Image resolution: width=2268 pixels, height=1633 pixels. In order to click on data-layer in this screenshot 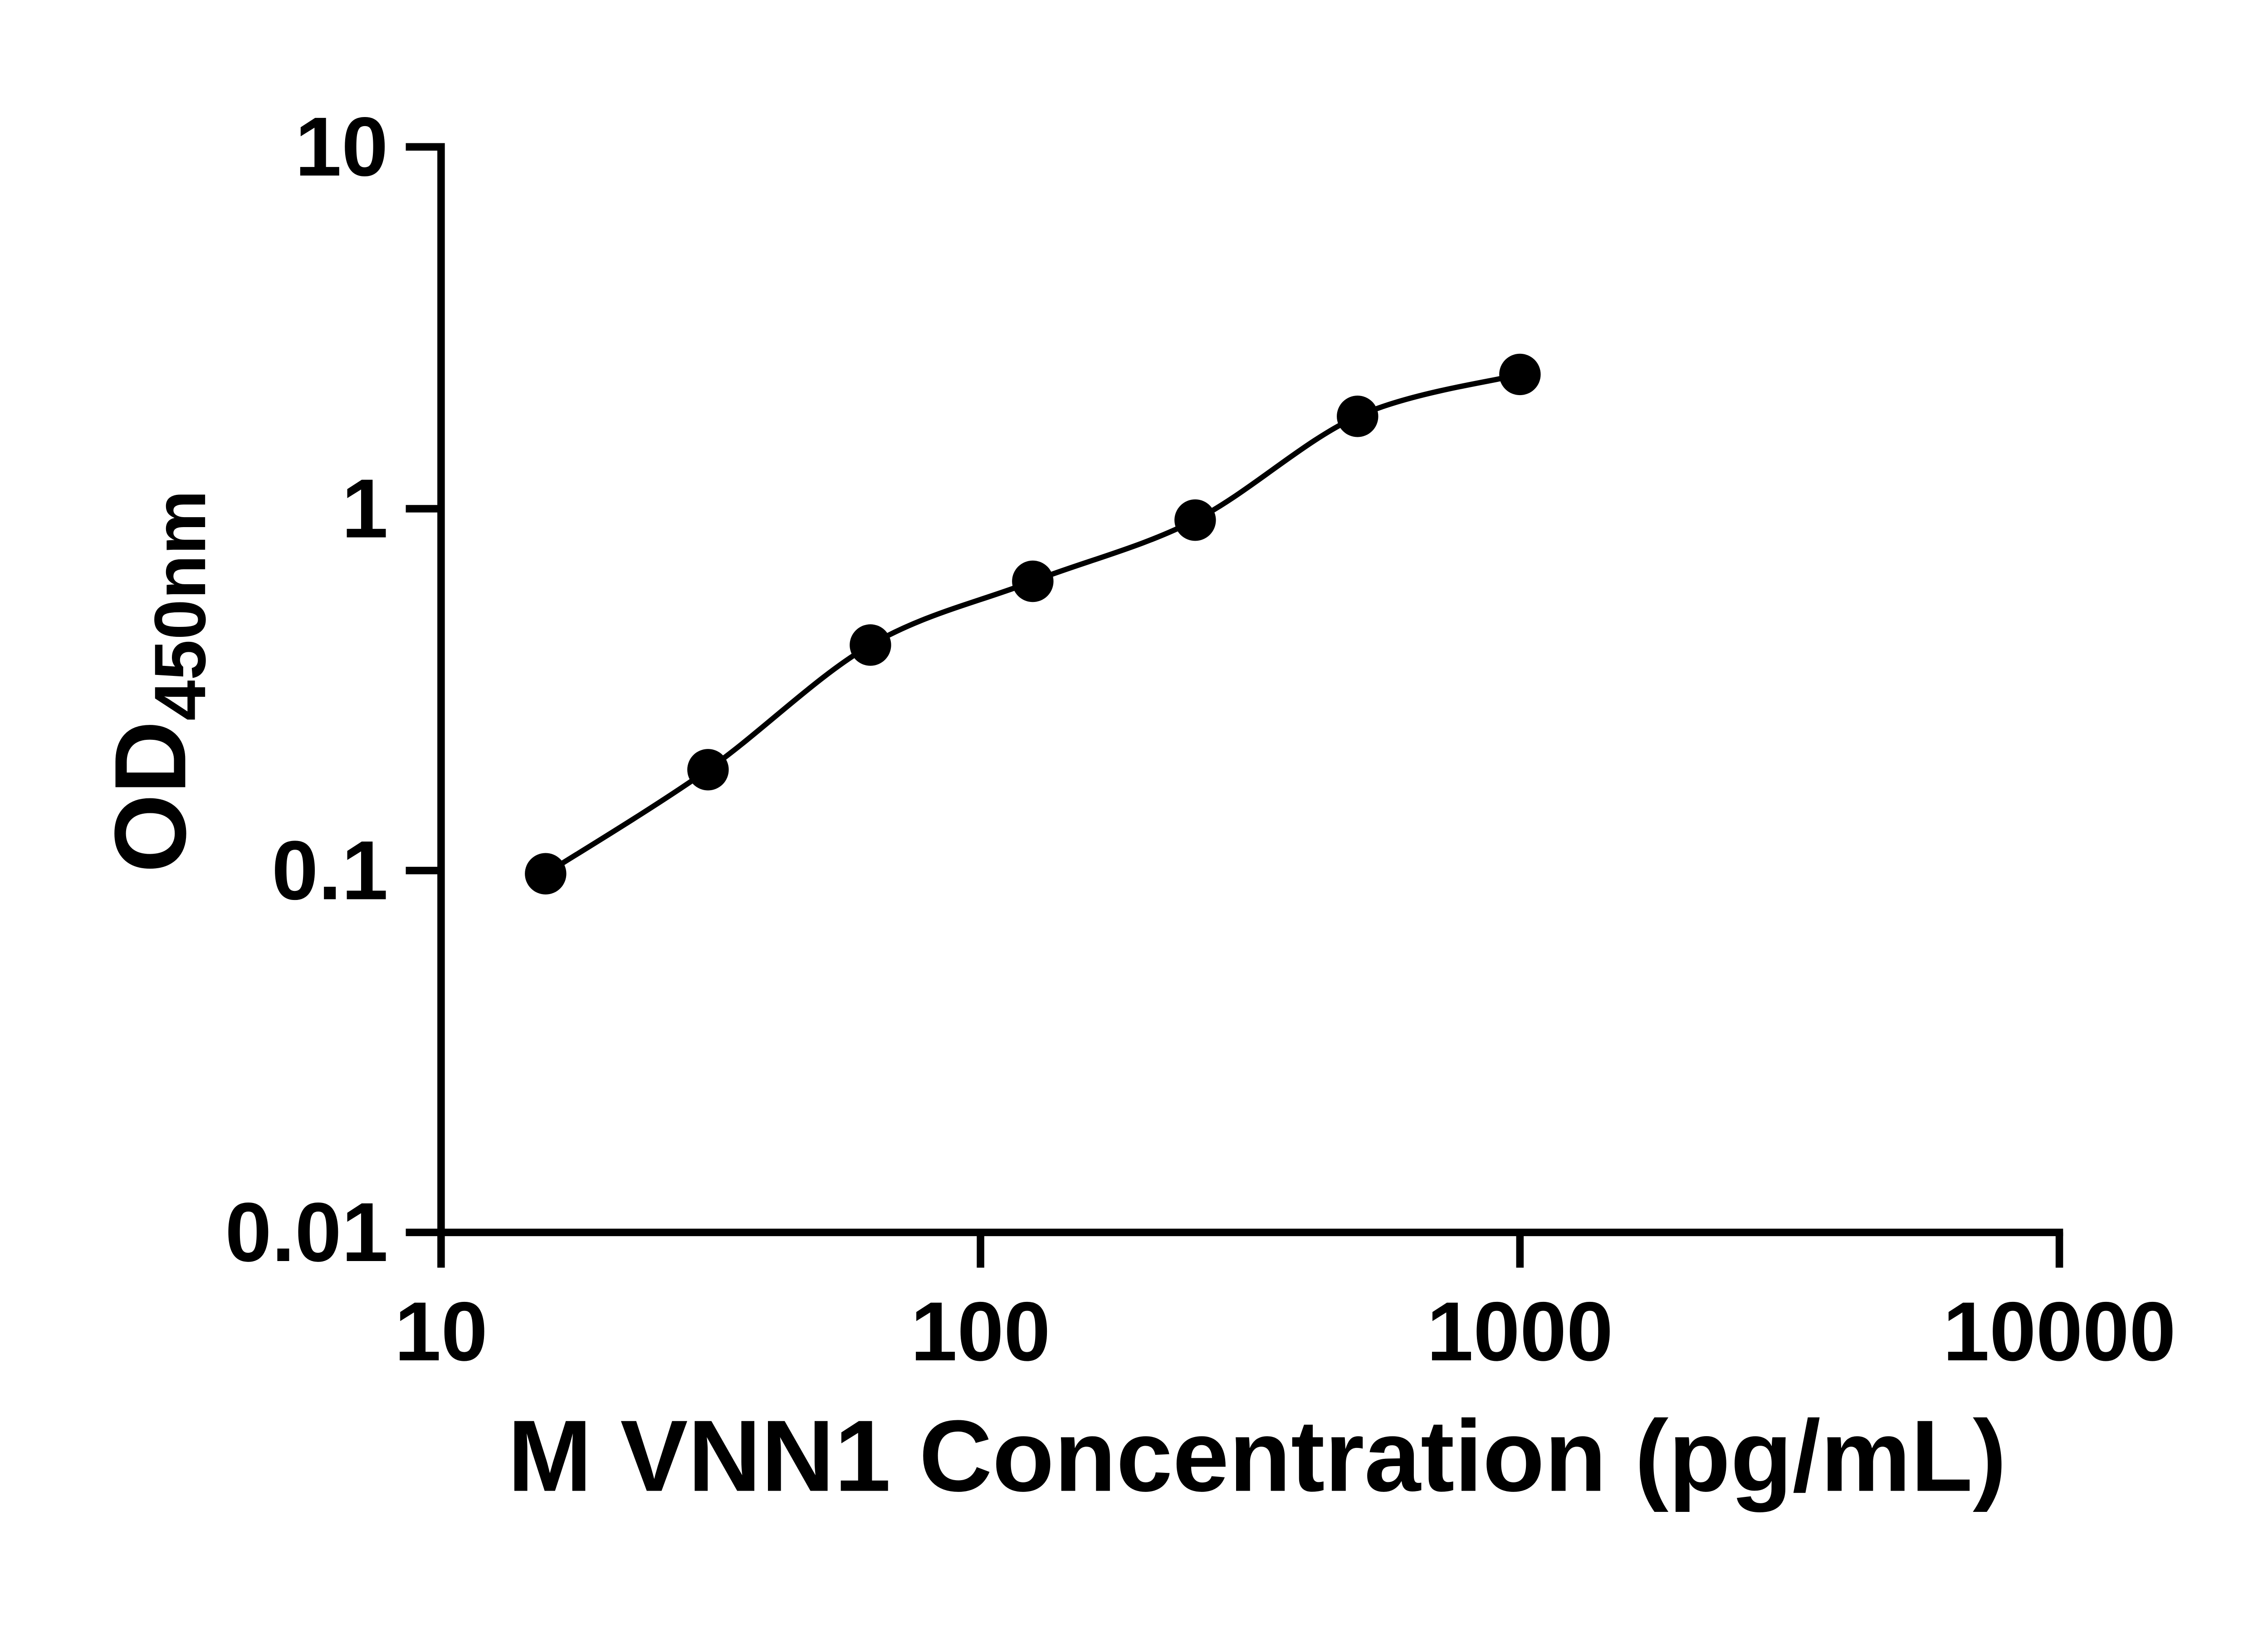, I will do `click(1033, 624)`.